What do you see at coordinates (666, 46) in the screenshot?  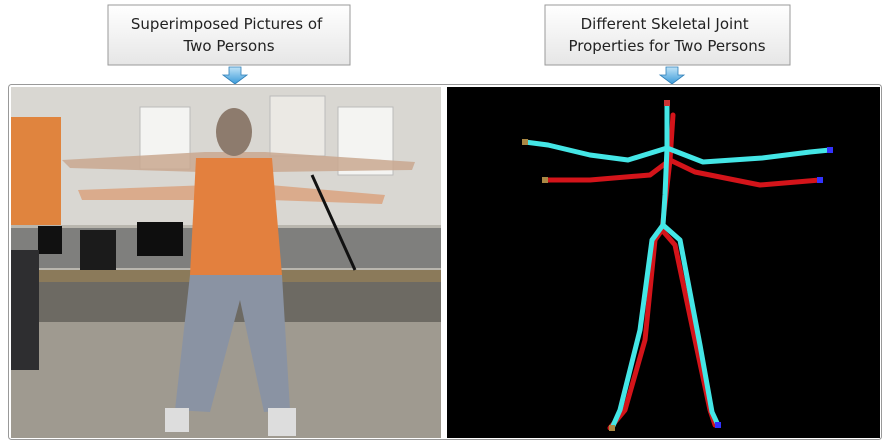 I see `callout-line: Properties for Two Persons` at bounding box center [666, 46].